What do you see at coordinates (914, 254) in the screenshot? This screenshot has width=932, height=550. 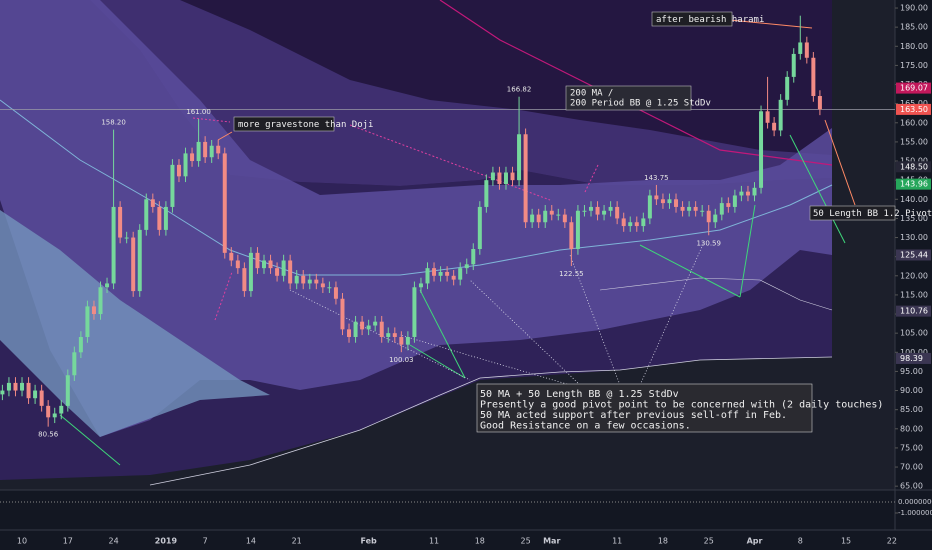 I see `price-tag-label: 125.44` at bounding box center [914, 254].